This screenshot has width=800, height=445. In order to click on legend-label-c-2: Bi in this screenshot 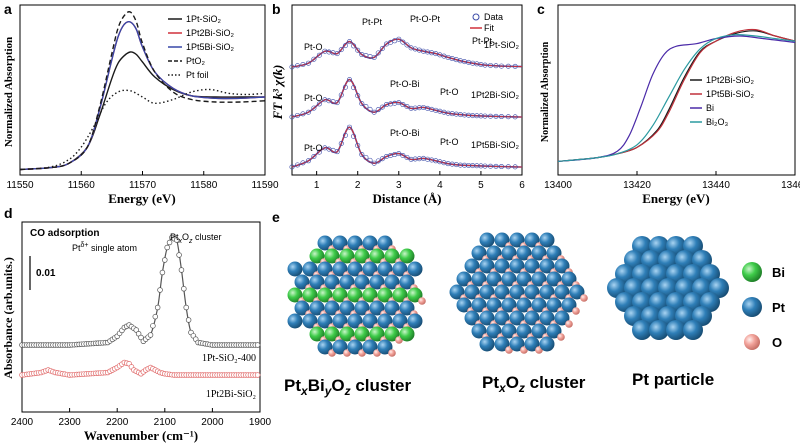, I will do `click(710, 108)`.